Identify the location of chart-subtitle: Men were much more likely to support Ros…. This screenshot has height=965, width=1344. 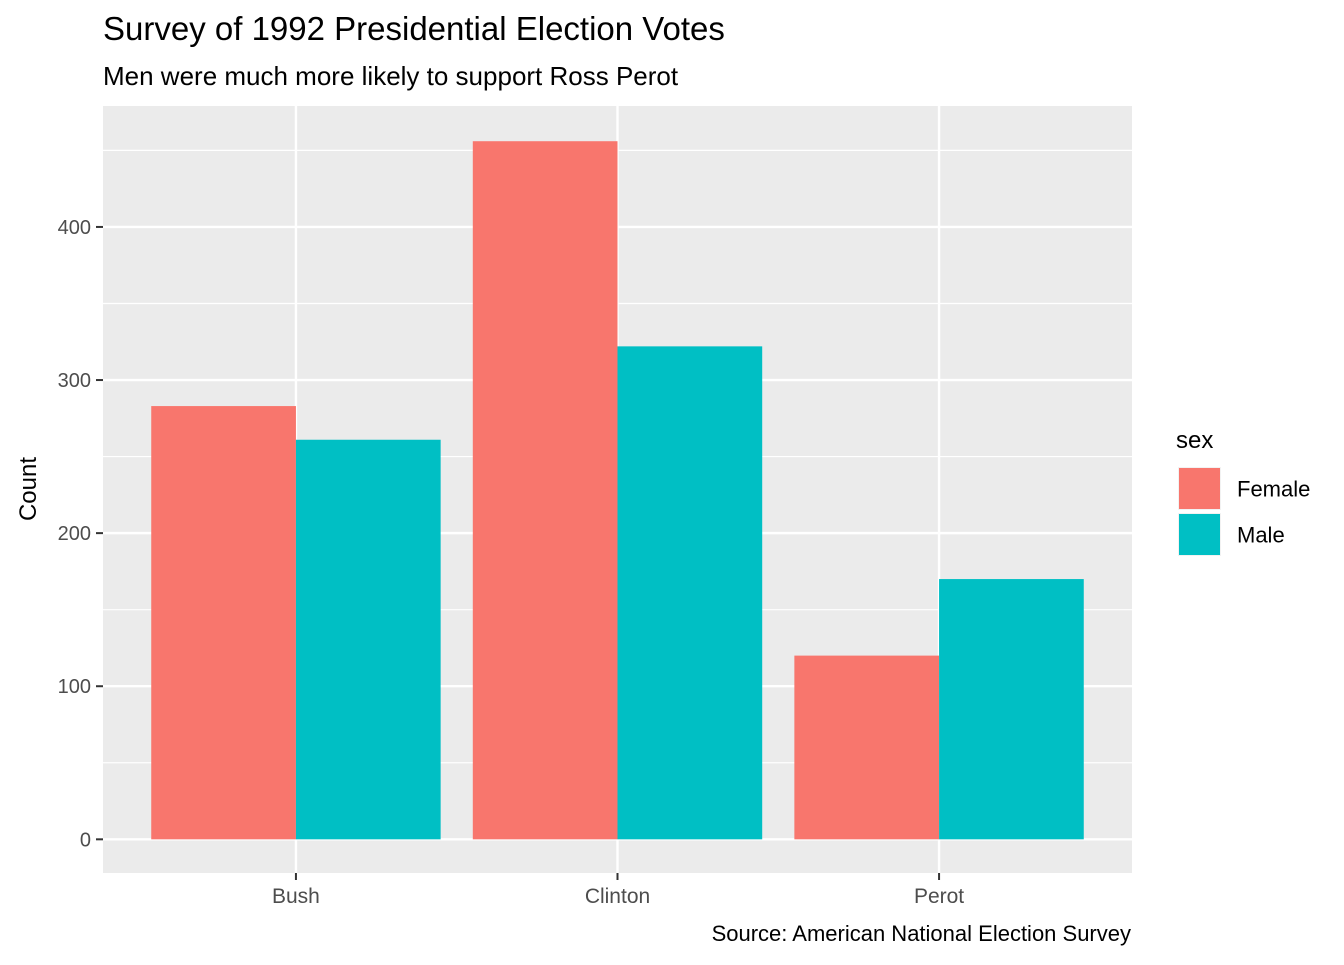
(391, 76).